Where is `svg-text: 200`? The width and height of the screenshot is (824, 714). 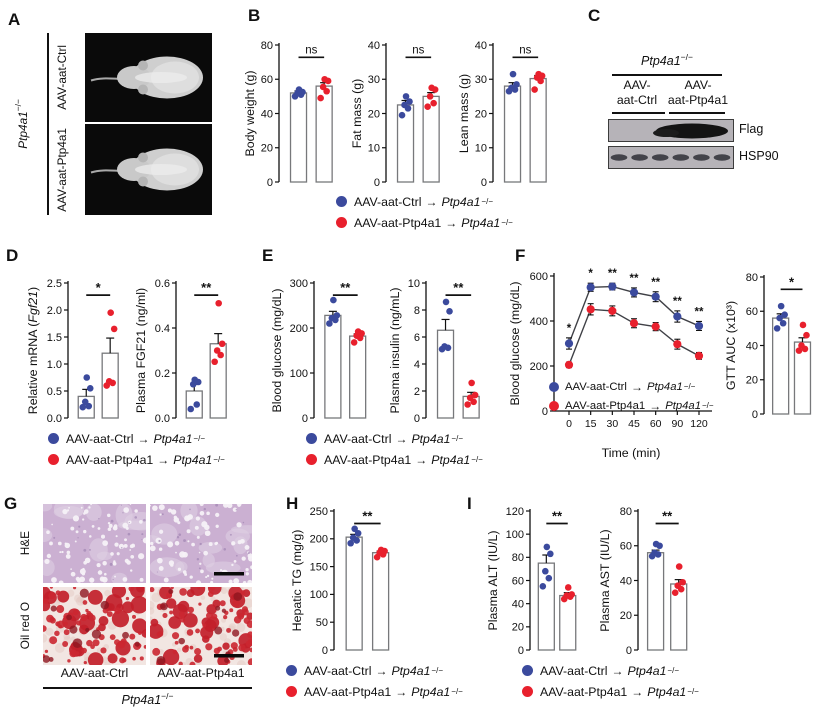
svg-text: 200 is located at coordinates (539, 367).